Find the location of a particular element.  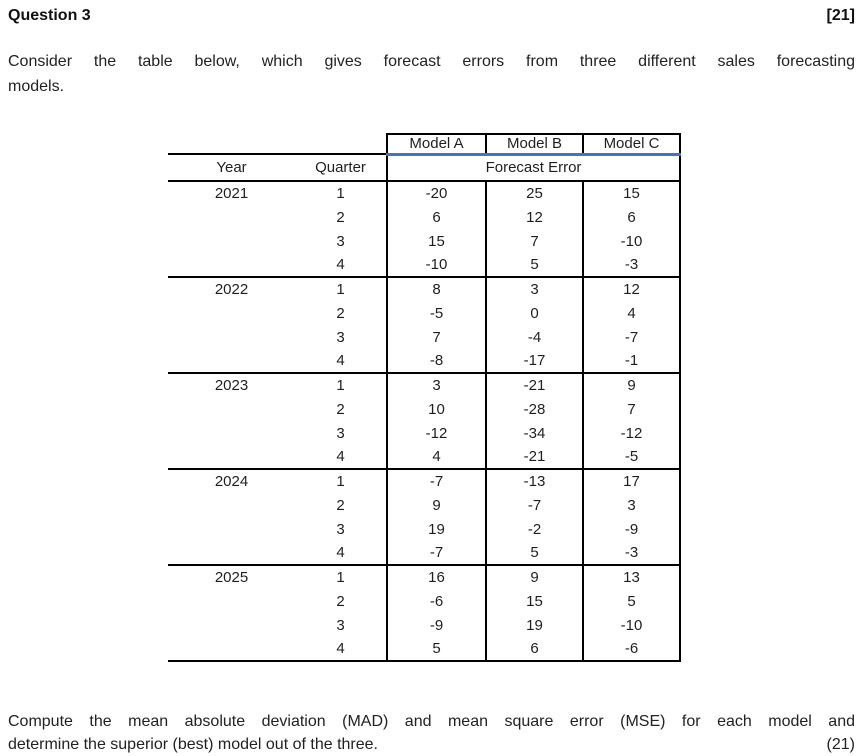

table-row: 3 -12 -34 -12 is located at coordinates (424, 433).